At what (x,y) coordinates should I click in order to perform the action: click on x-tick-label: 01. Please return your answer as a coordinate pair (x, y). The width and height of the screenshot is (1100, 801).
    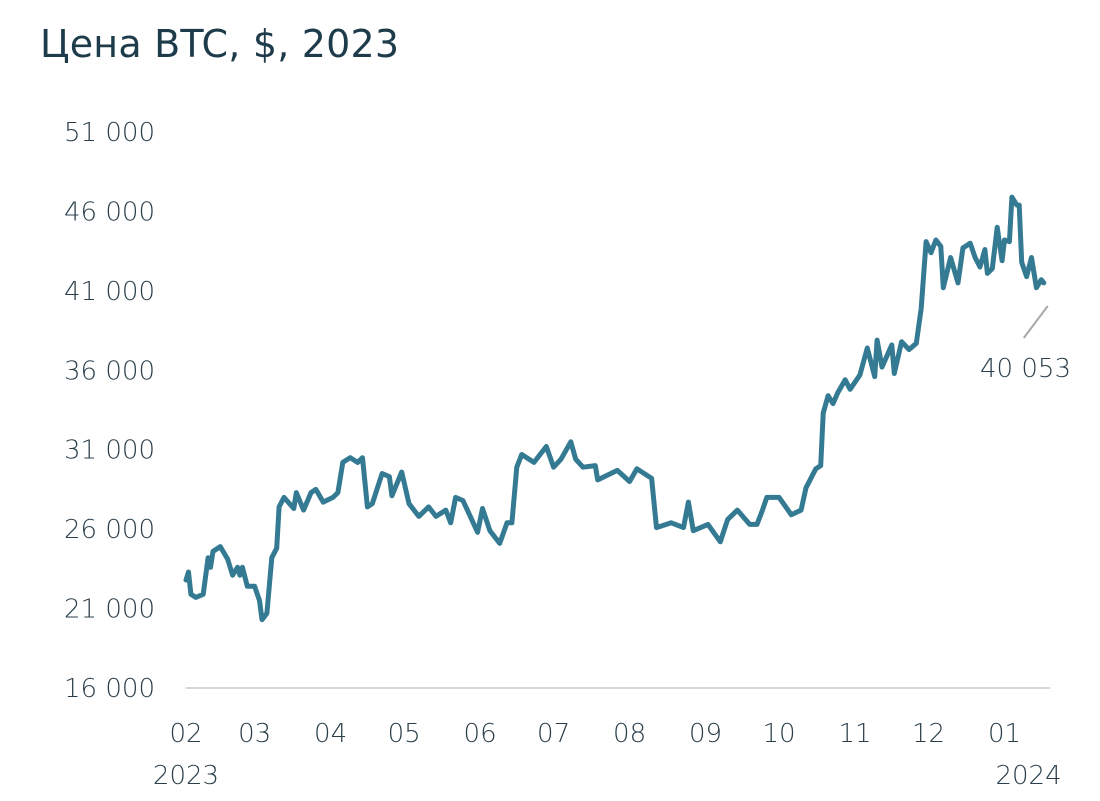
    Looking at the image, I should click on (1004, 734).